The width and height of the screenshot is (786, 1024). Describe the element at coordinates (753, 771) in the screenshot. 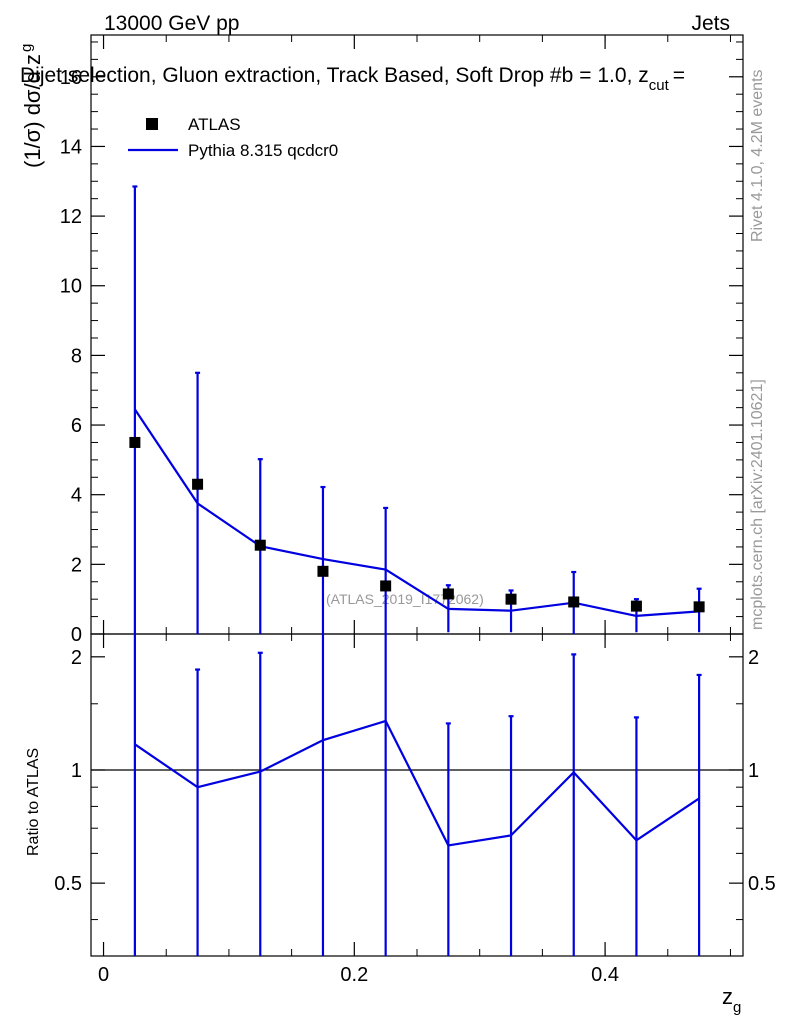

I see `ratio-y-tick-label-right: 1` at that location.